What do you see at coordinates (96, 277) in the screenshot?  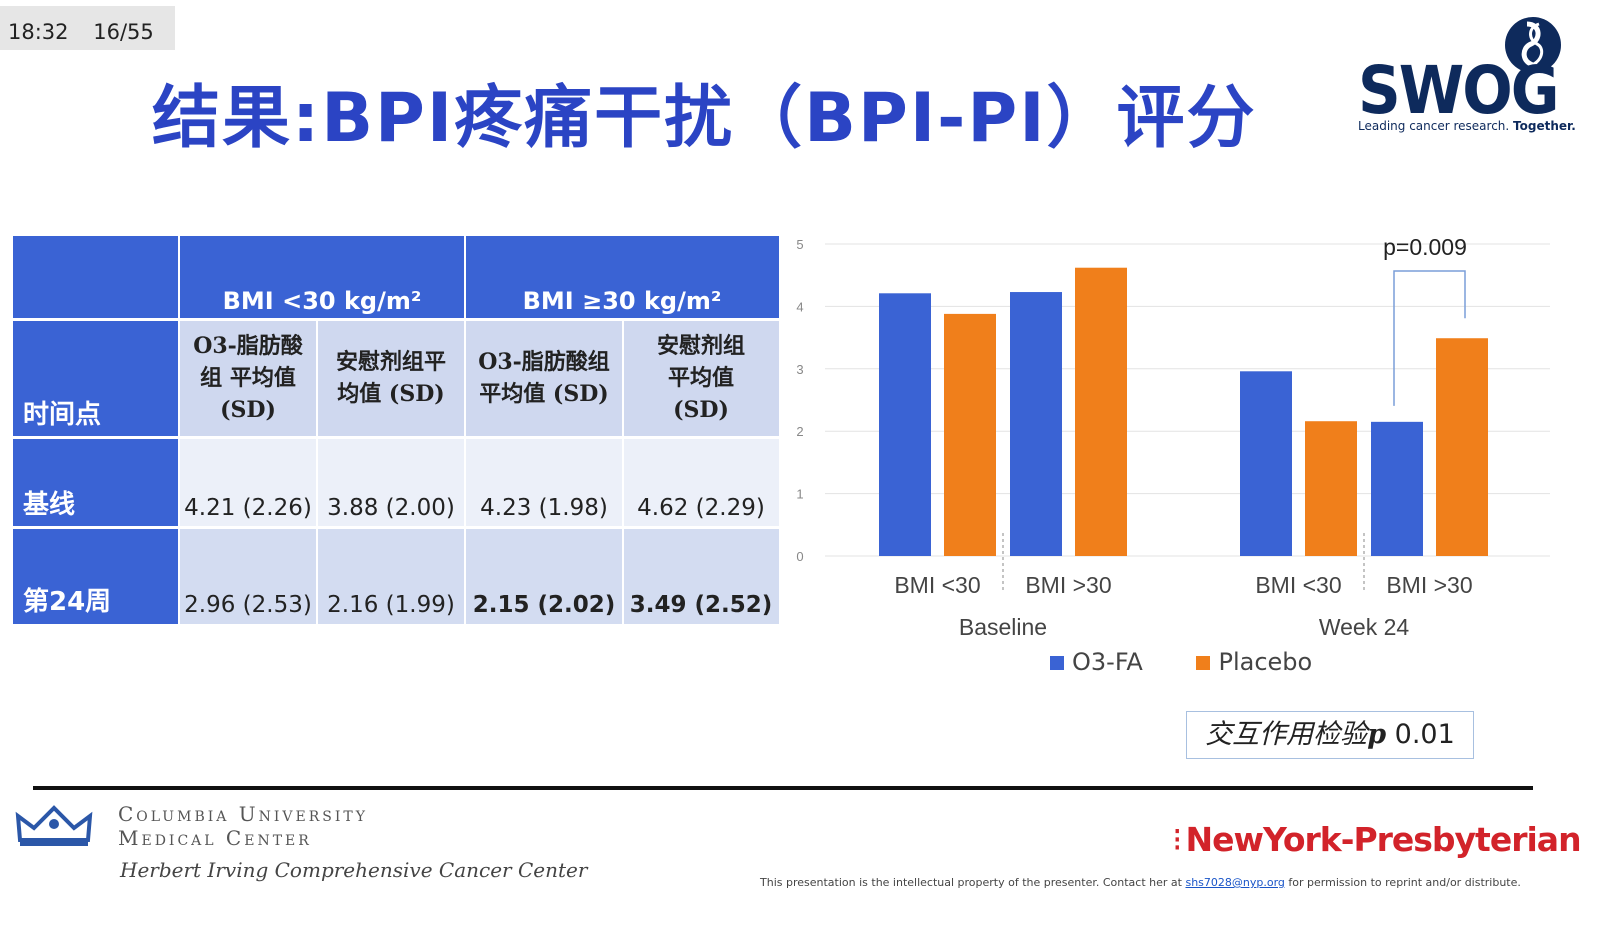 I see `table-corner` at bounding box center [96, 277].